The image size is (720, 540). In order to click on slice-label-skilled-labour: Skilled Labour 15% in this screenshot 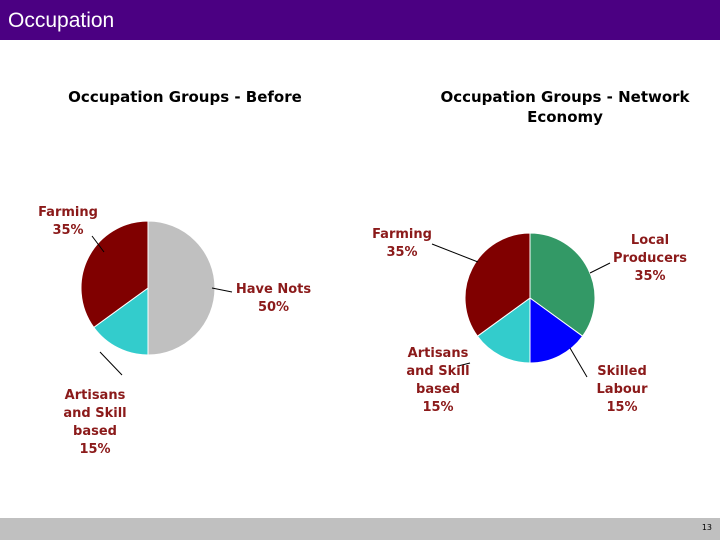, I will do `click(622, 390)`.